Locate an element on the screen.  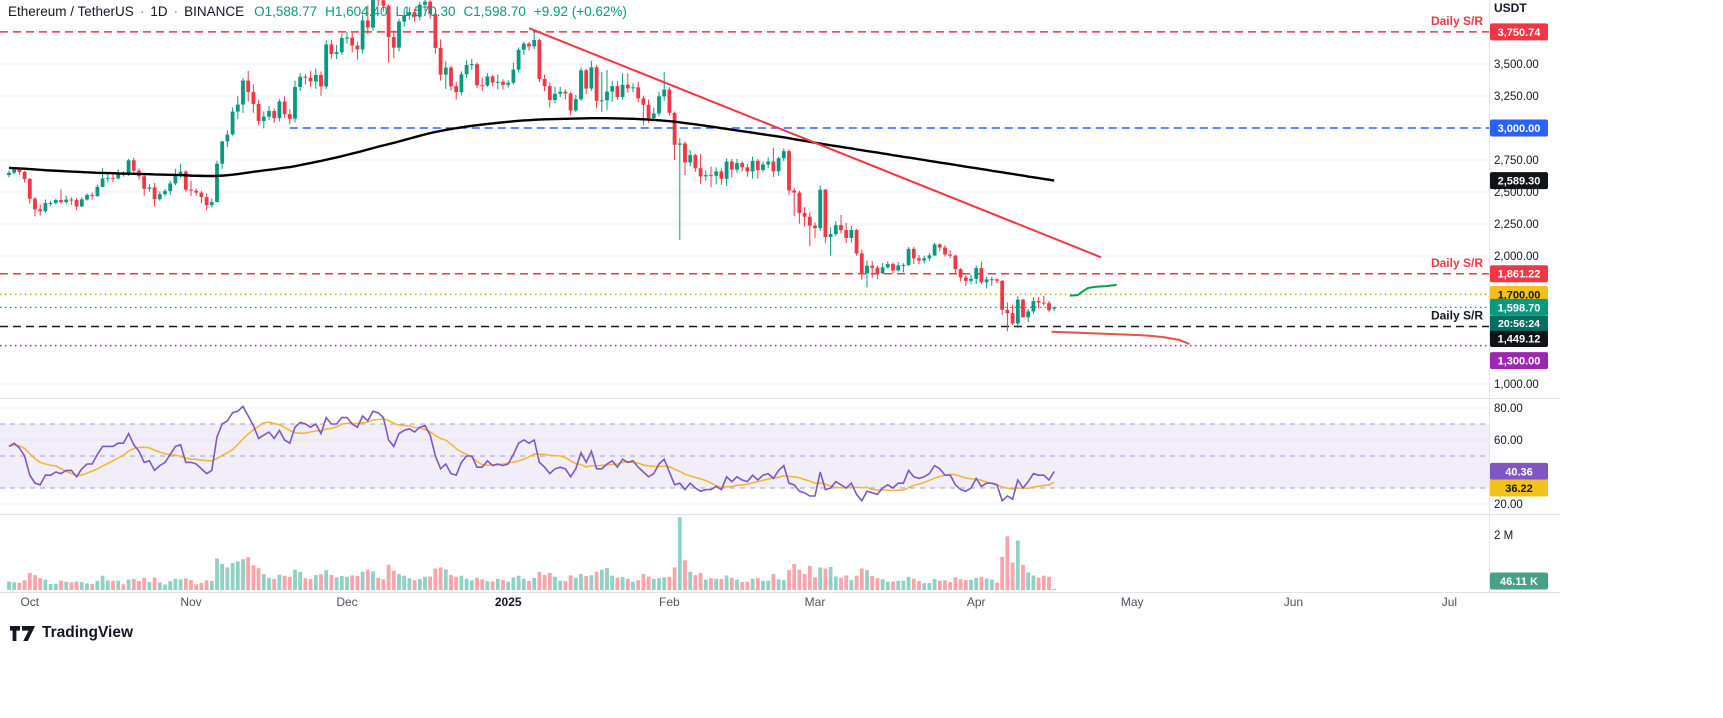
axis-badge: 1,598.70 is located at coordinates (1519, 307).